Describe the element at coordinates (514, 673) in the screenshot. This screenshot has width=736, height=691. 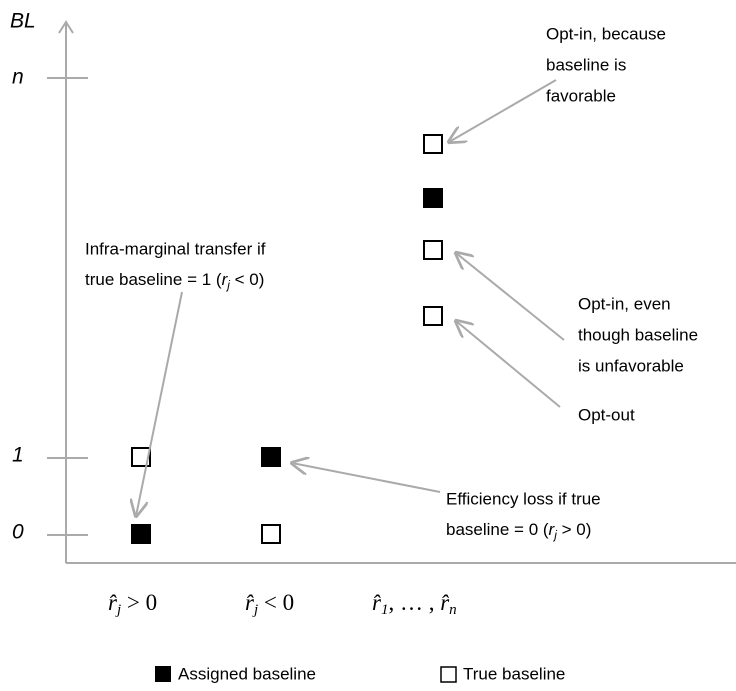
I see `legend-label: True baseline` at that location.